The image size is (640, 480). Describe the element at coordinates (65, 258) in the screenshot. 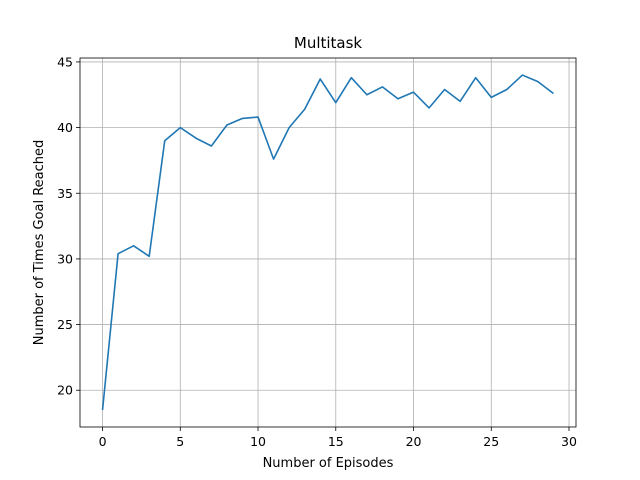

I see `y-tick-label: 30` at that location.